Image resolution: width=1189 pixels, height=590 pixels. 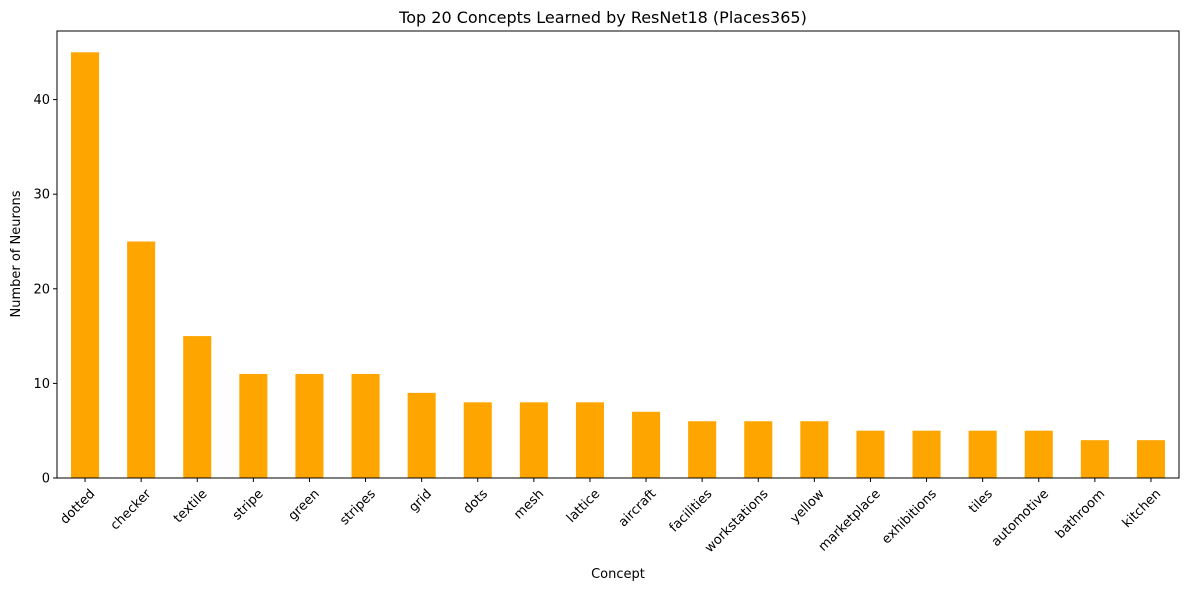 I want to click on x-tick-label: textile, so click(x=191, y=507).